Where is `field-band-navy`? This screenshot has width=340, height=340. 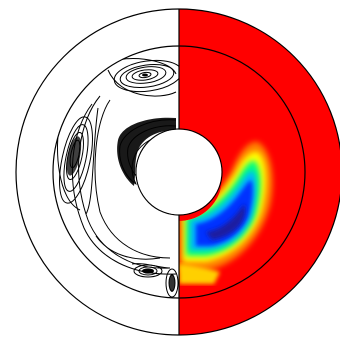 field-band-navy is located at coordinates (226, 222).